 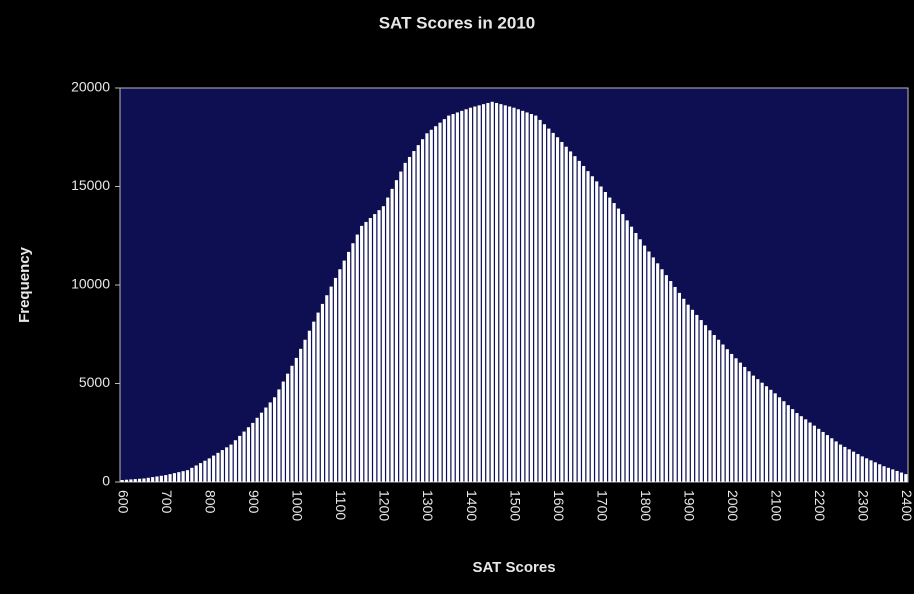 What do you see at coordinates (513, 567) in the screenshot?
I see `x-axis-title: SAT Scores` at bounding box center [513, 567].